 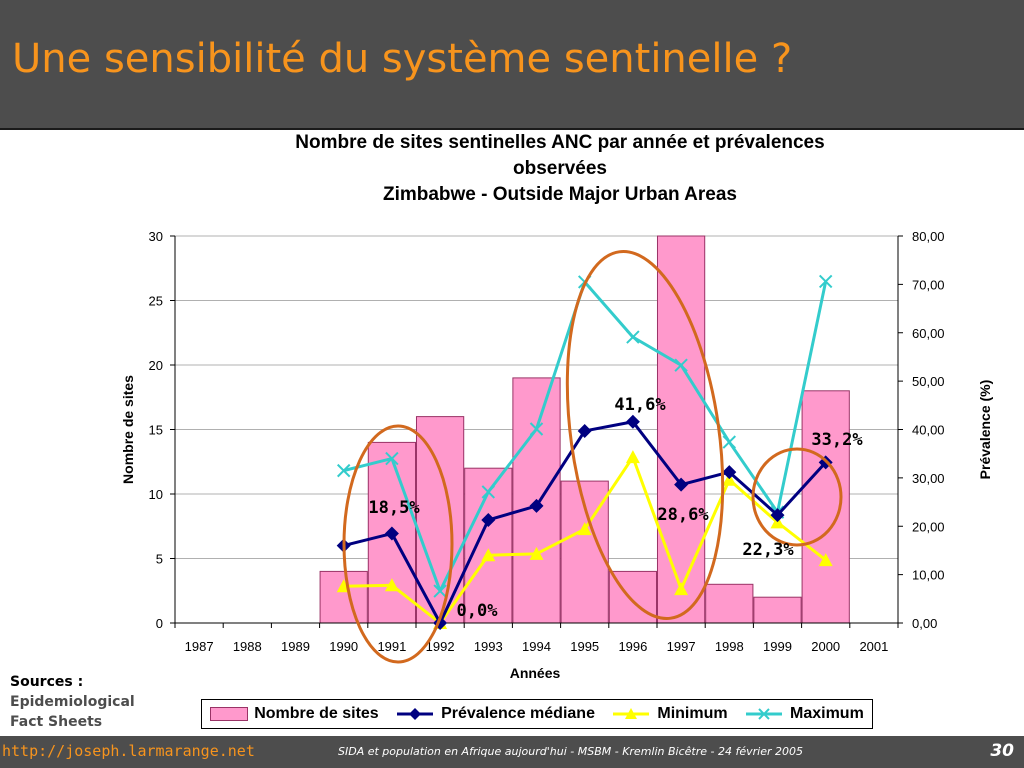 I want to click on y-tick-label-right: 0,00, so click(x=924, y=623).